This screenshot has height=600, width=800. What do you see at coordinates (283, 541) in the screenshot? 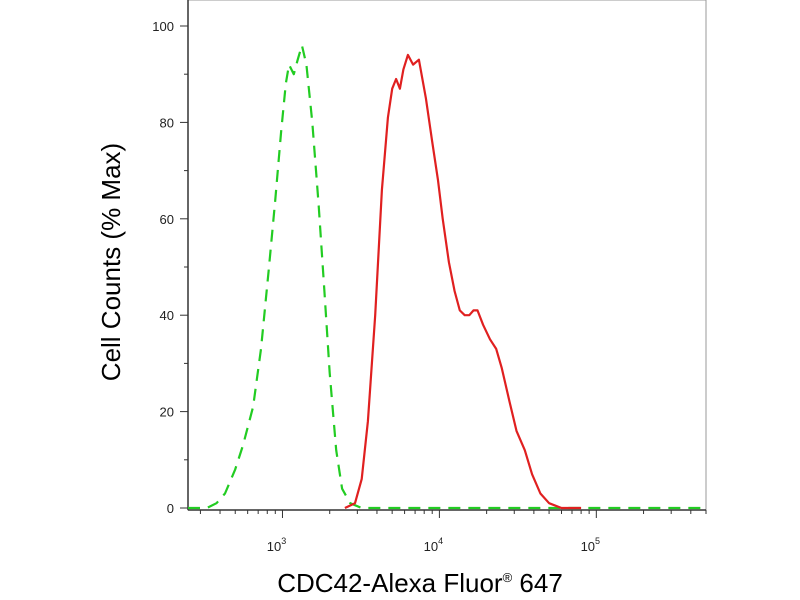
I see `x-tick-exponent: 3` at bounding box center [283, 541].